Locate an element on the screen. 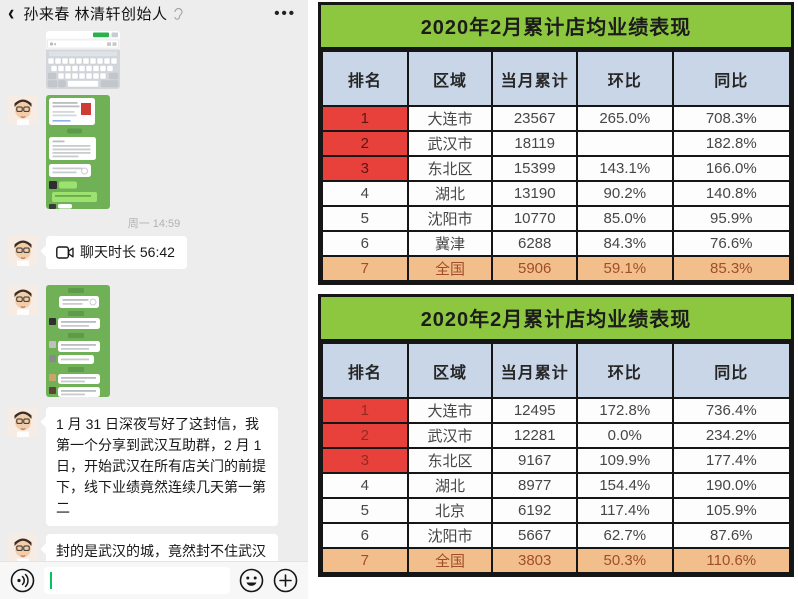 The width and height of the screenshot is (798, 599). text-caret is located at coordinates (51, 580).